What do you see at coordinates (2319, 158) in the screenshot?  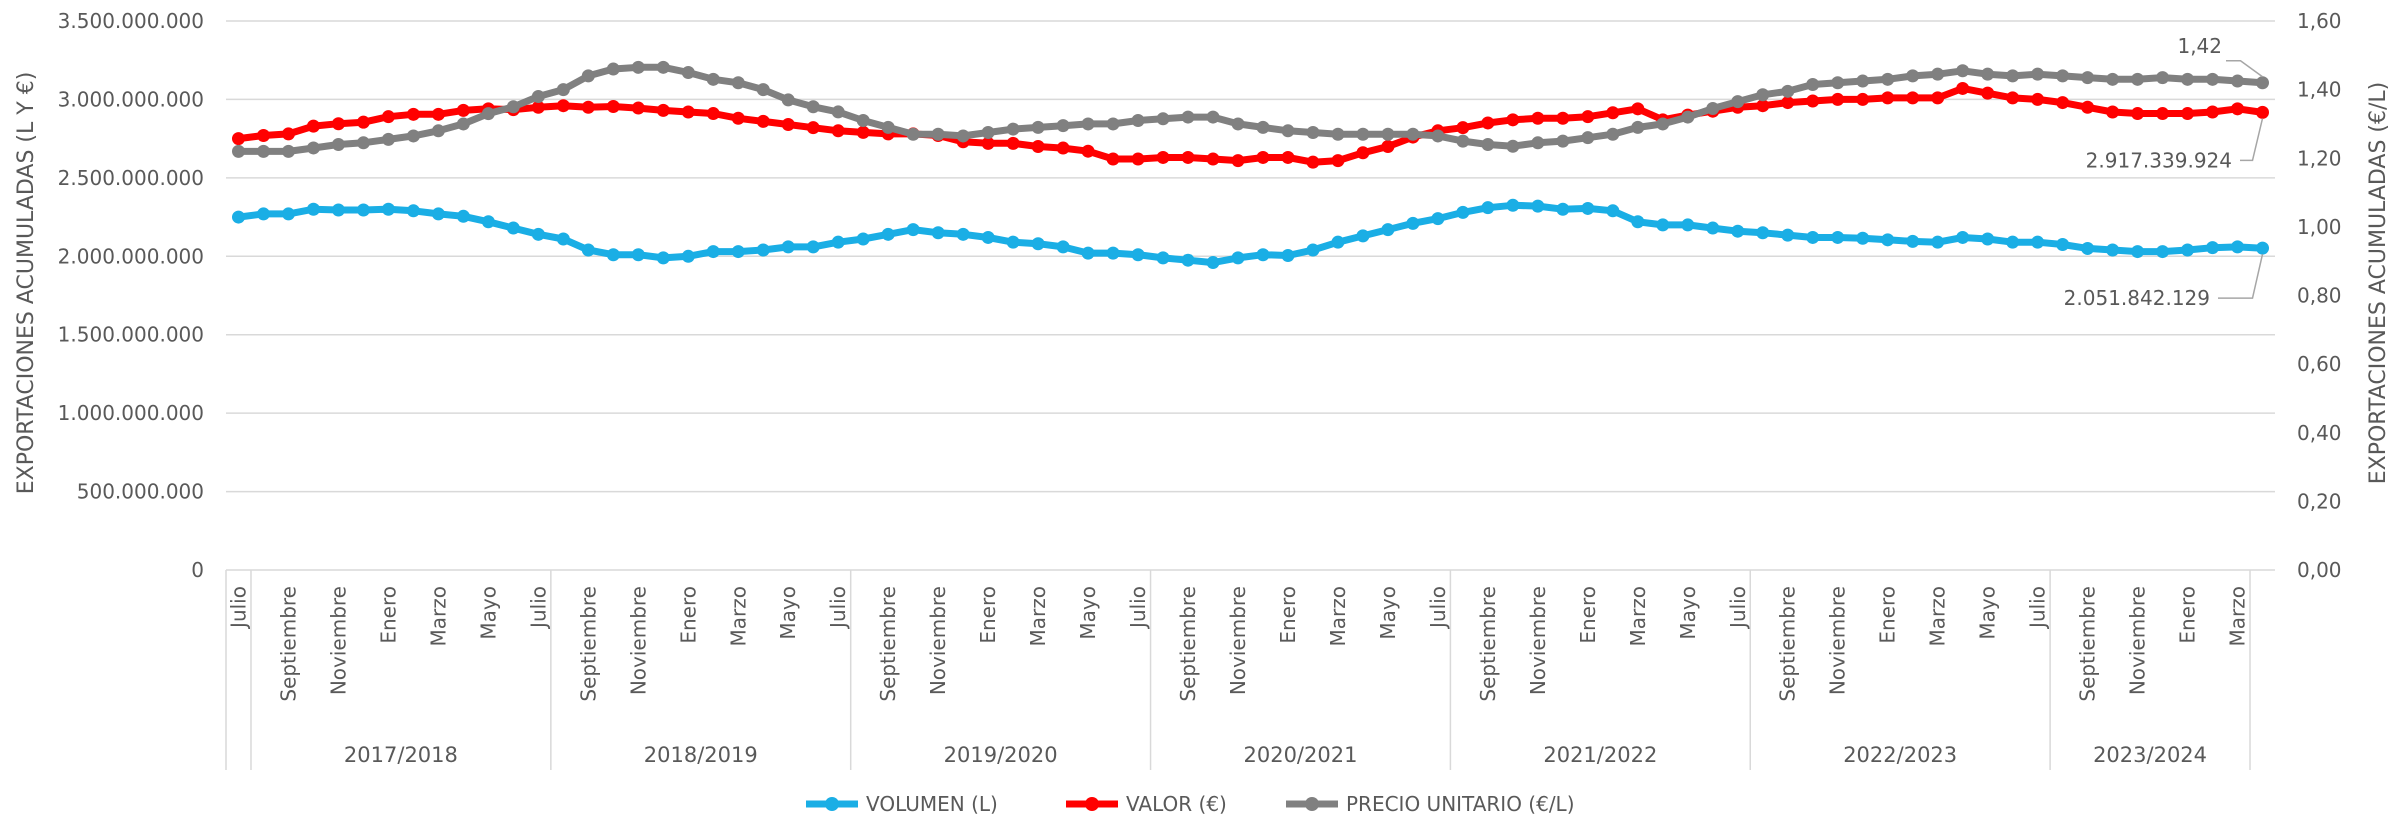 I see `right-tick-label: 1,20` at bounding box center [2319, 158].